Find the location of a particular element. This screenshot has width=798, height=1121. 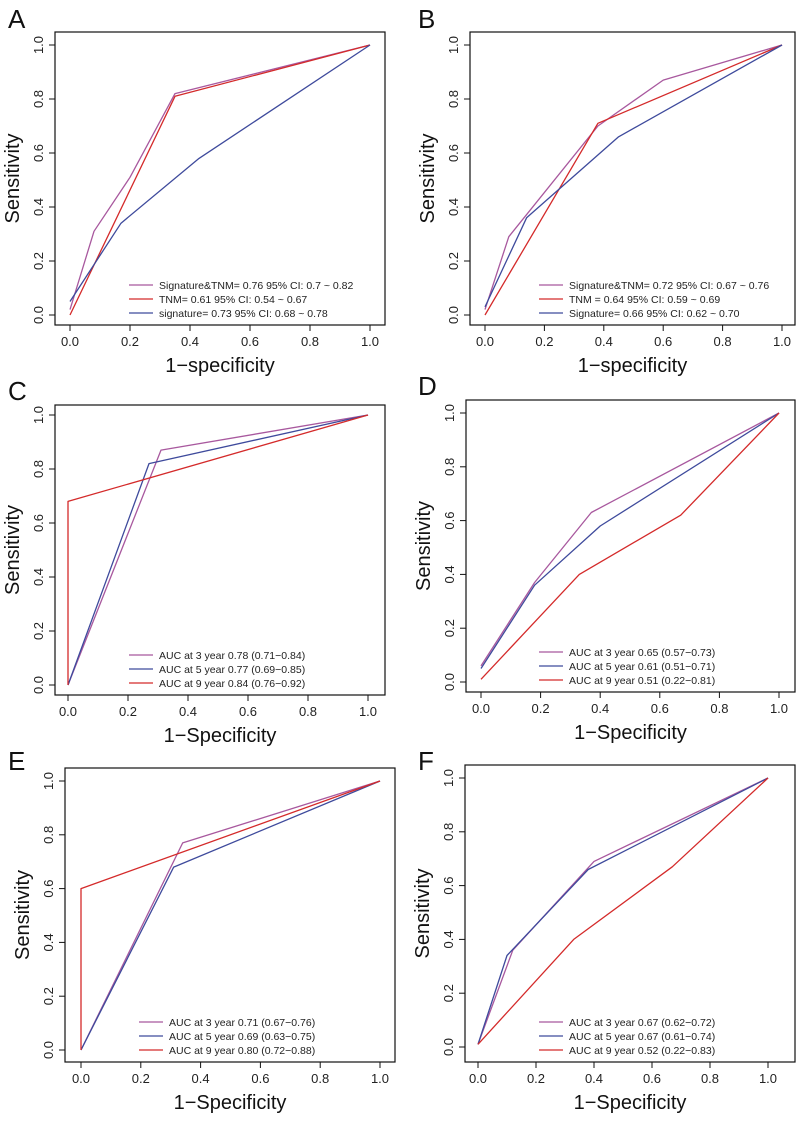

legend-entry: AUC at 9 year 0.80 (0.72−0.88) is located at coordinates (242, 1051).